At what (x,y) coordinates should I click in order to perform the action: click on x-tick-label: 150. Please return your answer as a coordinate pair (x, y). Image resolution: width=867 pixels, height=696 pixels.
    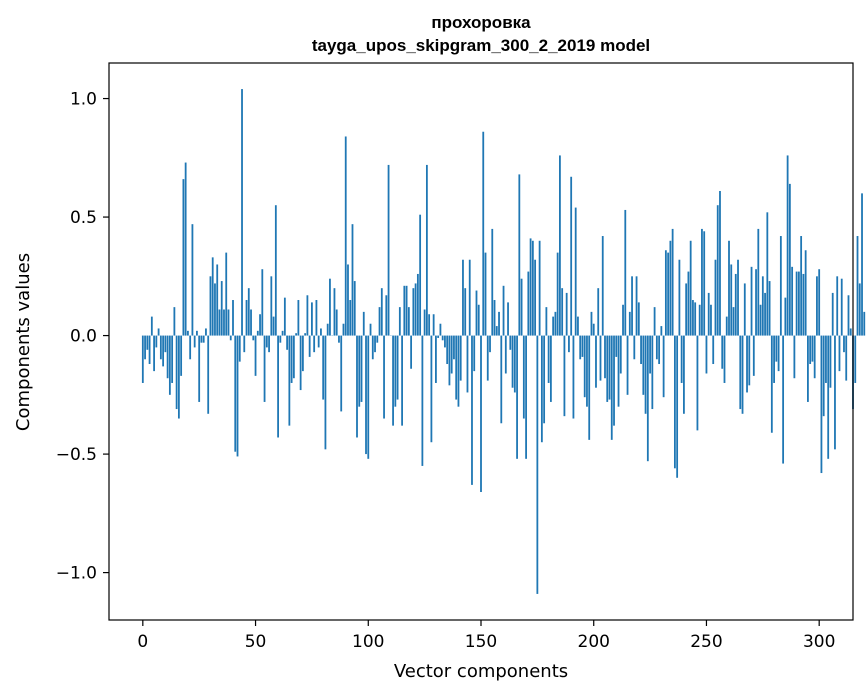
    Looking at the image, I should click on (481, 642).